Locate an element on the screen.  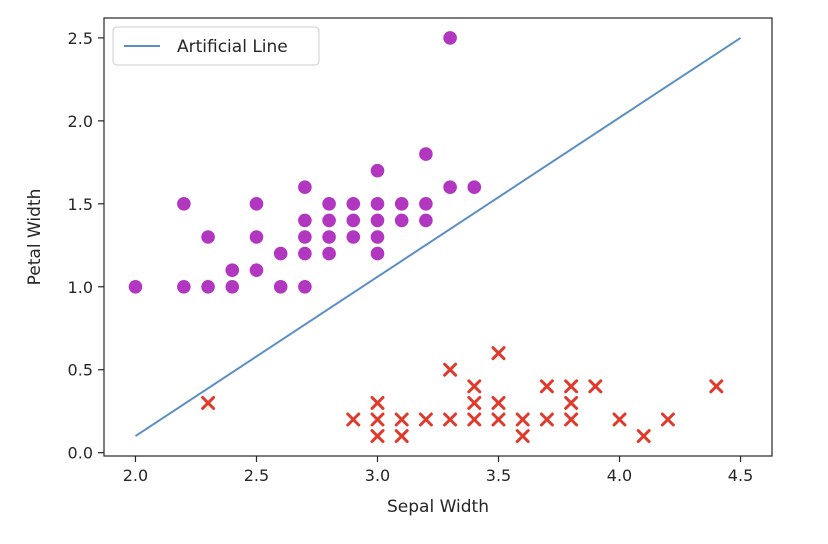
y-tick-label: 1.5 is located at coordinates (80, 204).